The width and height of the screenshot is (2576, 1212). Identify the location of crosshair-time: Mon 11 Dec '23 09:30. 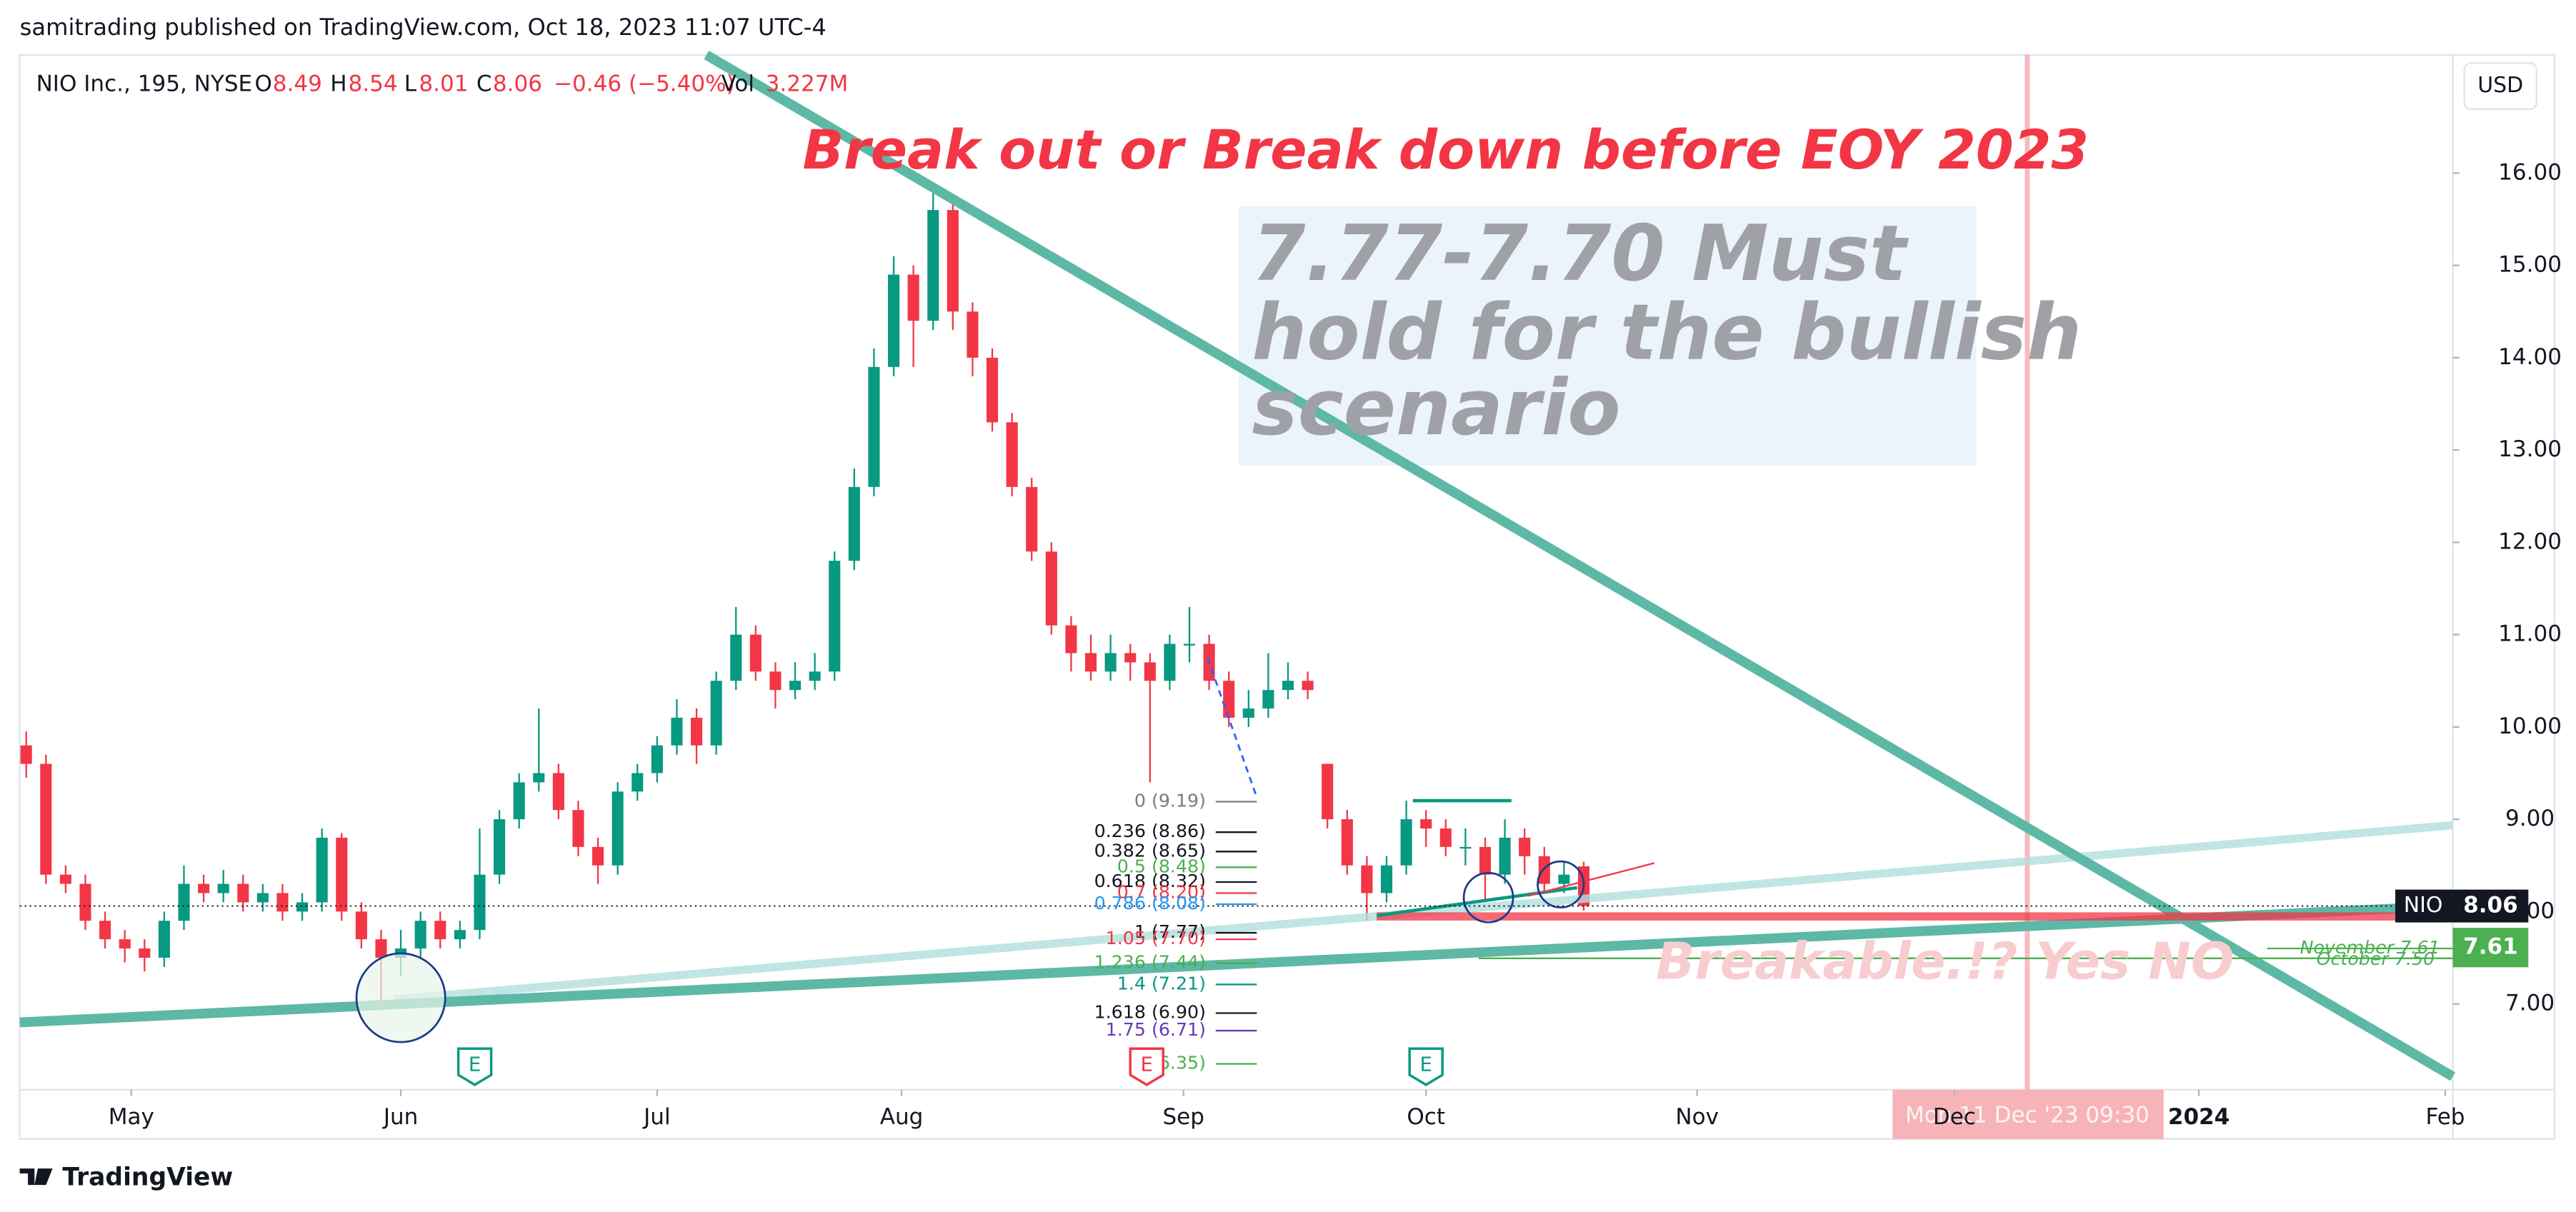
(2028, 1115).